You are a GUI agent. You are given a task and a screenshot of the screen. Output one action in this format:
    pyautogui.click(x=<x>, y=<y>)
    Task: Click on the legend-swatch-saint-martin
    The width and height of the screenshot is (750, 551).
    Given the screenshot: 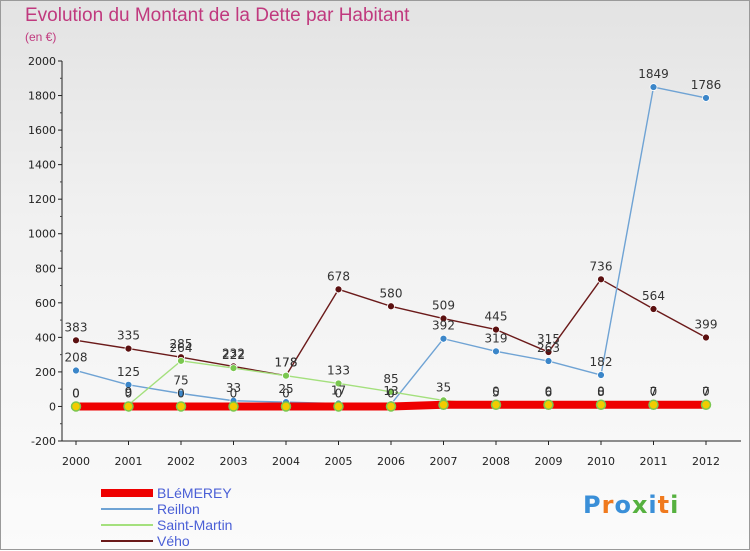 What is the action you would take?
    pyautogui.click(x=127, y=525)
    